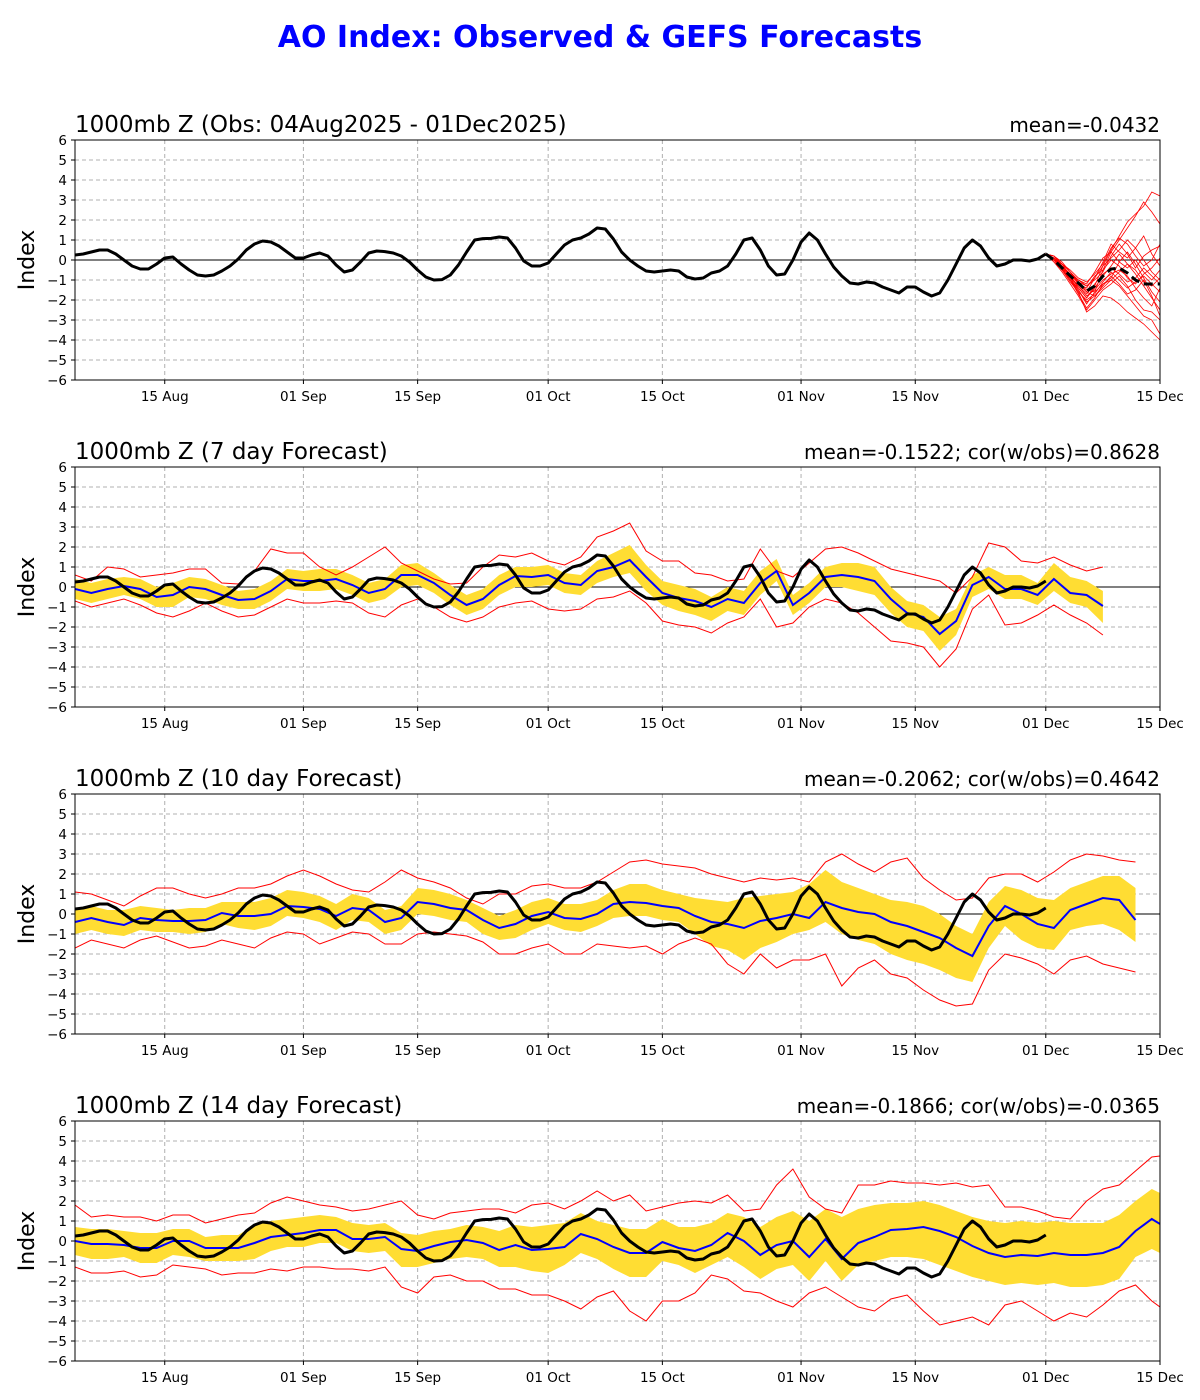 This screenshot has height=1400, width=1200. What do you see at coordinates (1084, 125) in the screenshot?
I see `panel-stats: mean=-0.0432` at bounding box center [1084, 125].